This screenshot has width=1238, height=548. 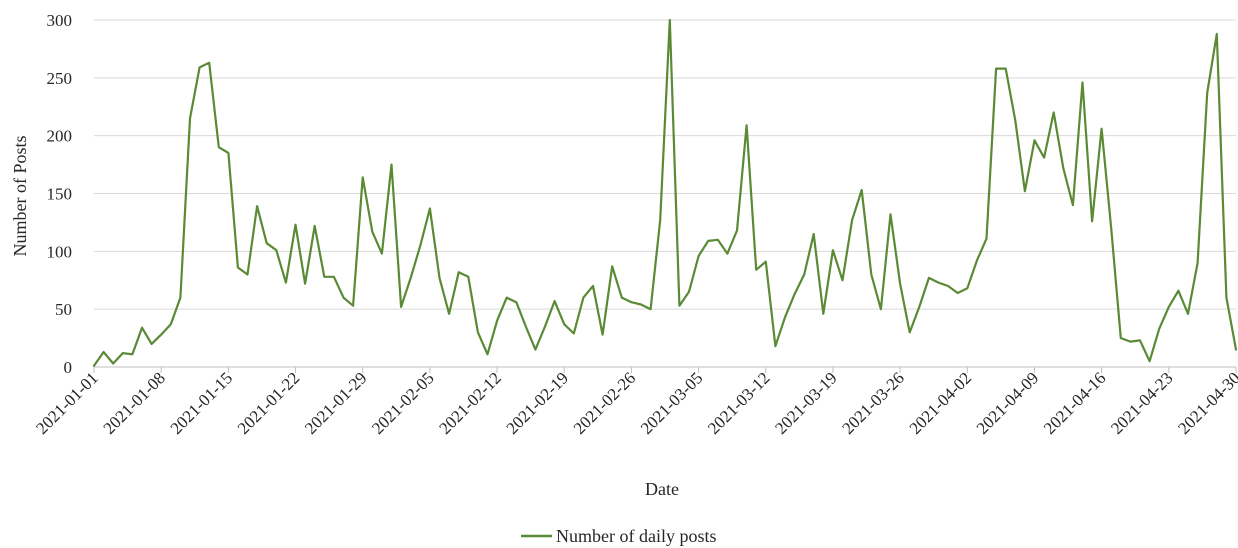 I want to click on y-tick-label: 250, so click(x=60, y=78).